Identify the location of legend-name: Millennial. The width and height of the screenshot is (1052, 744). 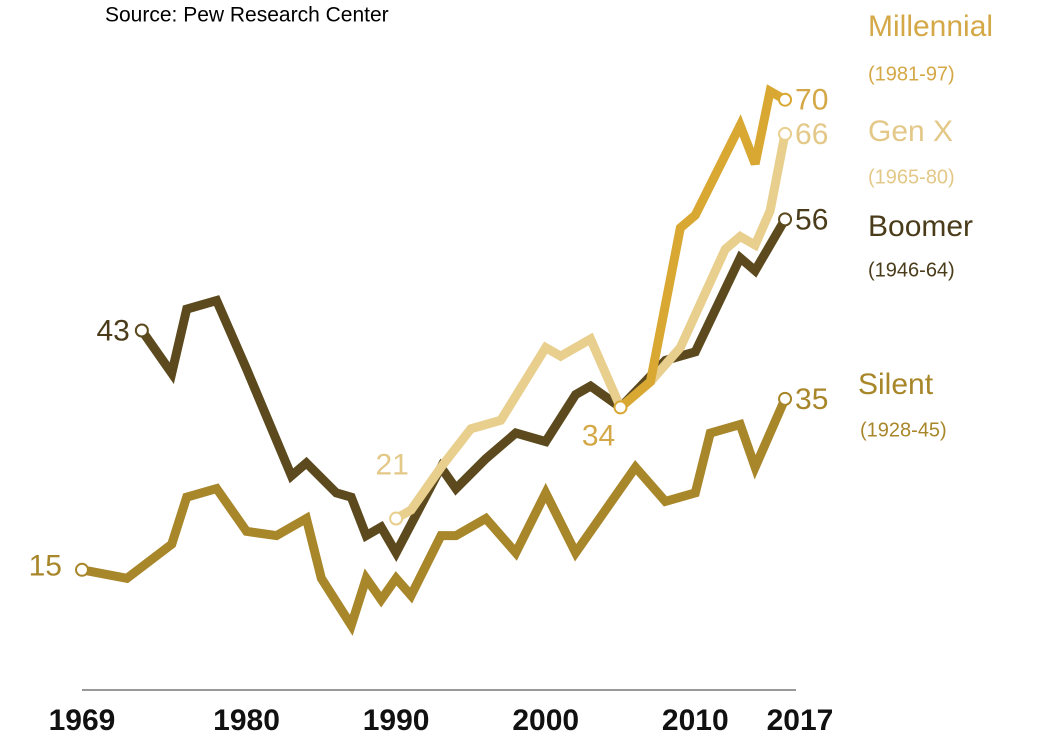
(930, 26).